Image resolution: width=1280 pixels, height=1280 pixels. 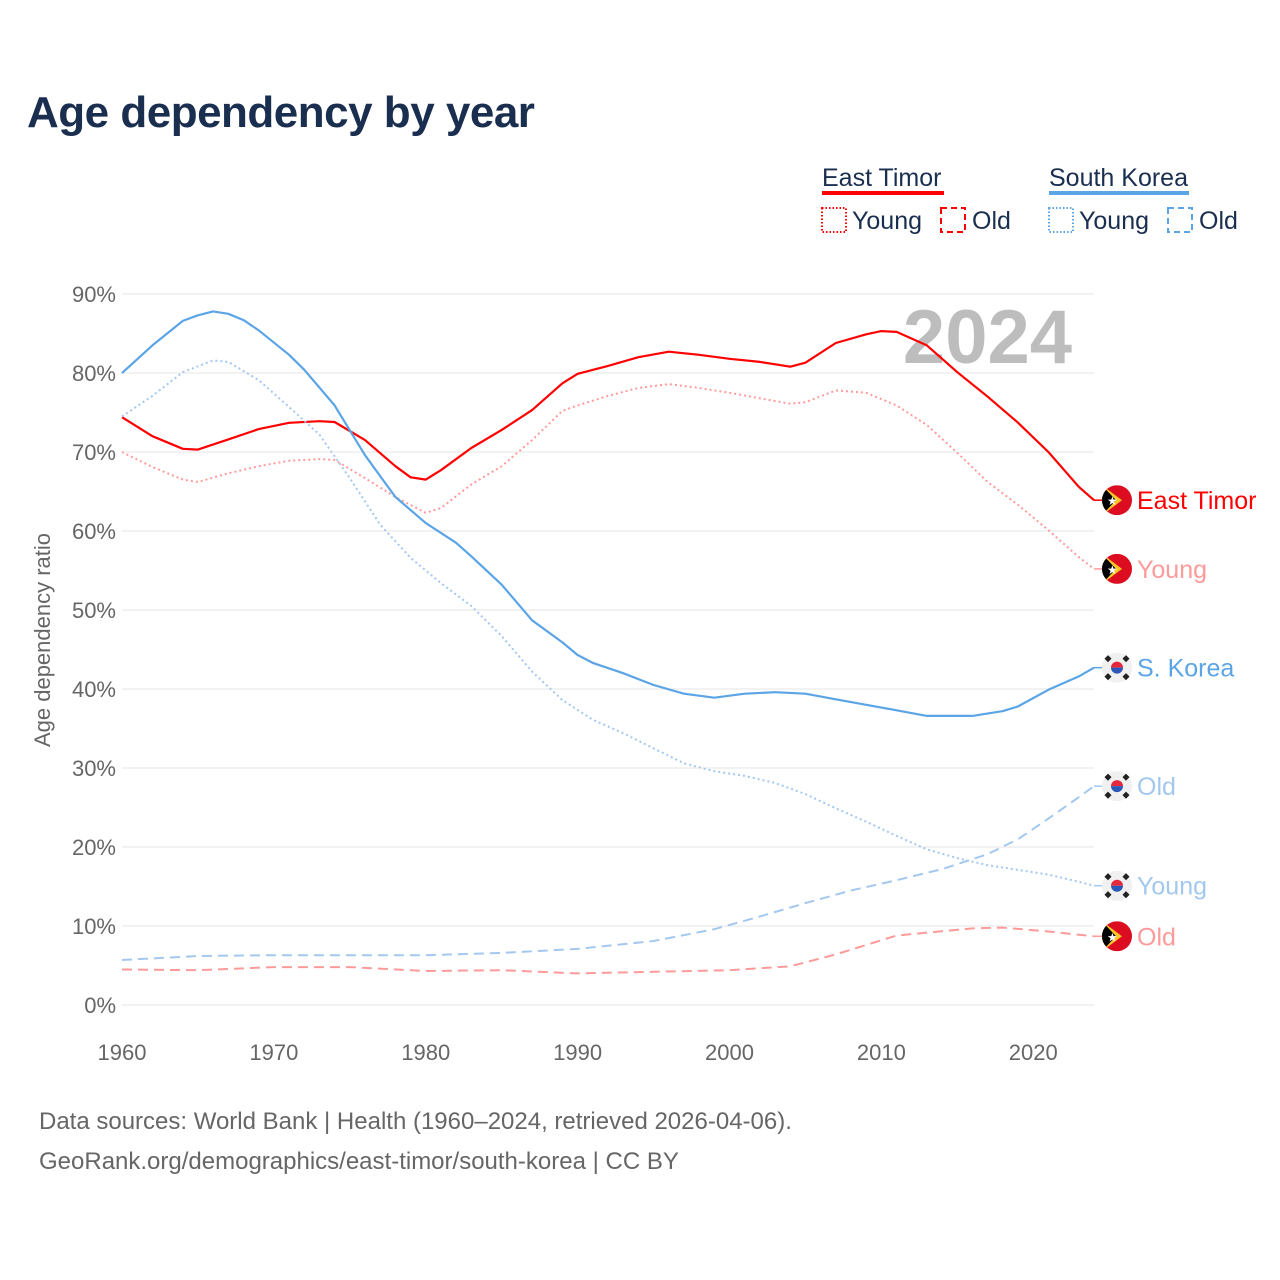 What do you see at coordinates (1135, 936) in the screenshot?
I see `end-label: ★ Old` at bounding box center [1135, 936].